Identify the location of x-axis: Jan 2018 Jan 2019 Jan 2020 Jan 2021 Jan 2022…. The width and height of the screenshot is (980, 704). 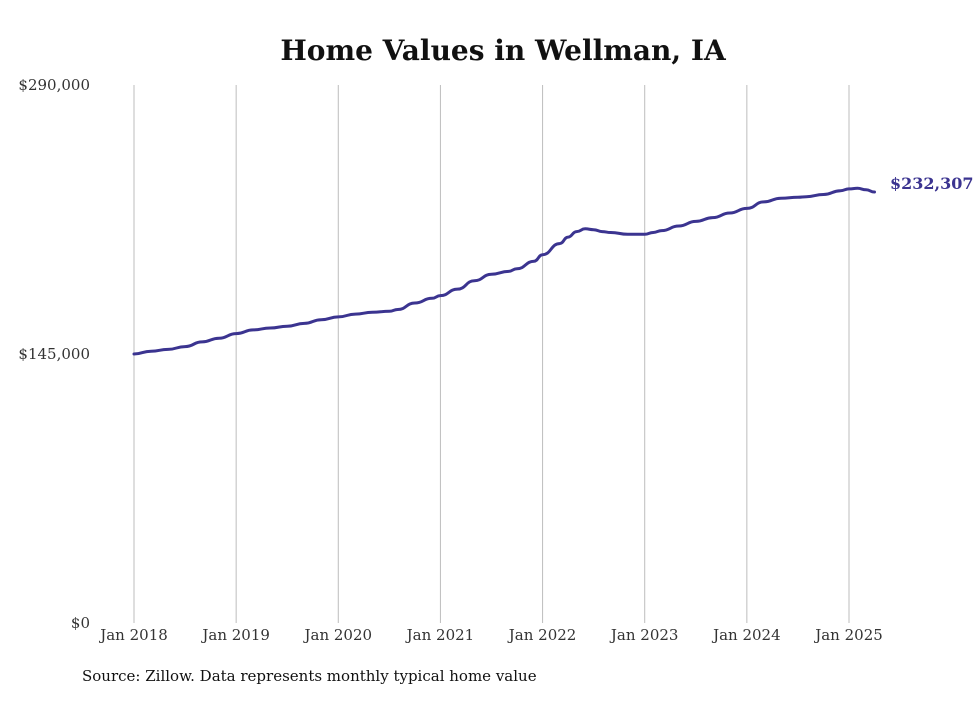
(490, 635).